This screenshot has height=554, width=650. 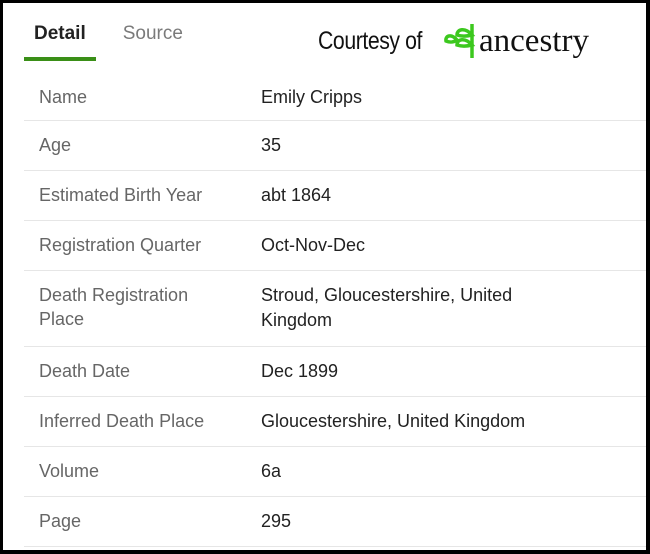 I want to click on tab-detail: Detail, so click(x=60, y=32).